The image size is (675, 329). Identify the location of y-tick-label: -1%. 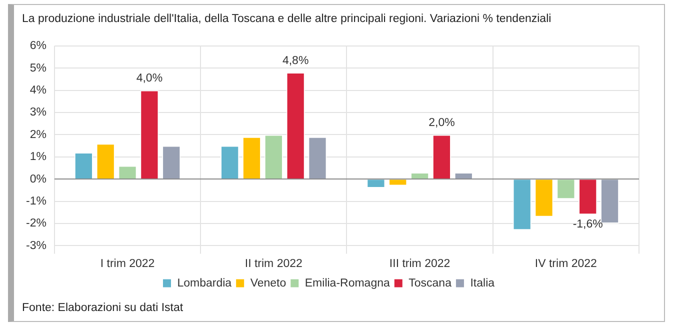
(36, 201).